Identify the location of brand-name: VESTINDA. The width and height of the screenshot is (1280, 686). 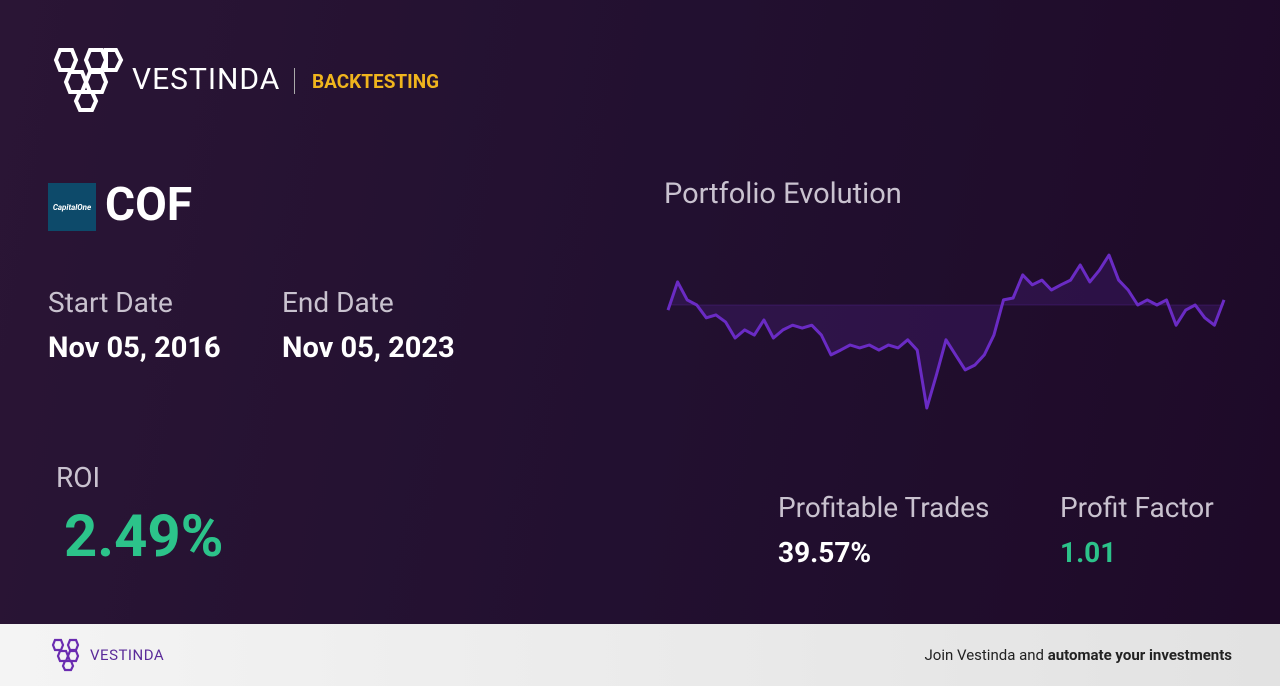
(206, 79).